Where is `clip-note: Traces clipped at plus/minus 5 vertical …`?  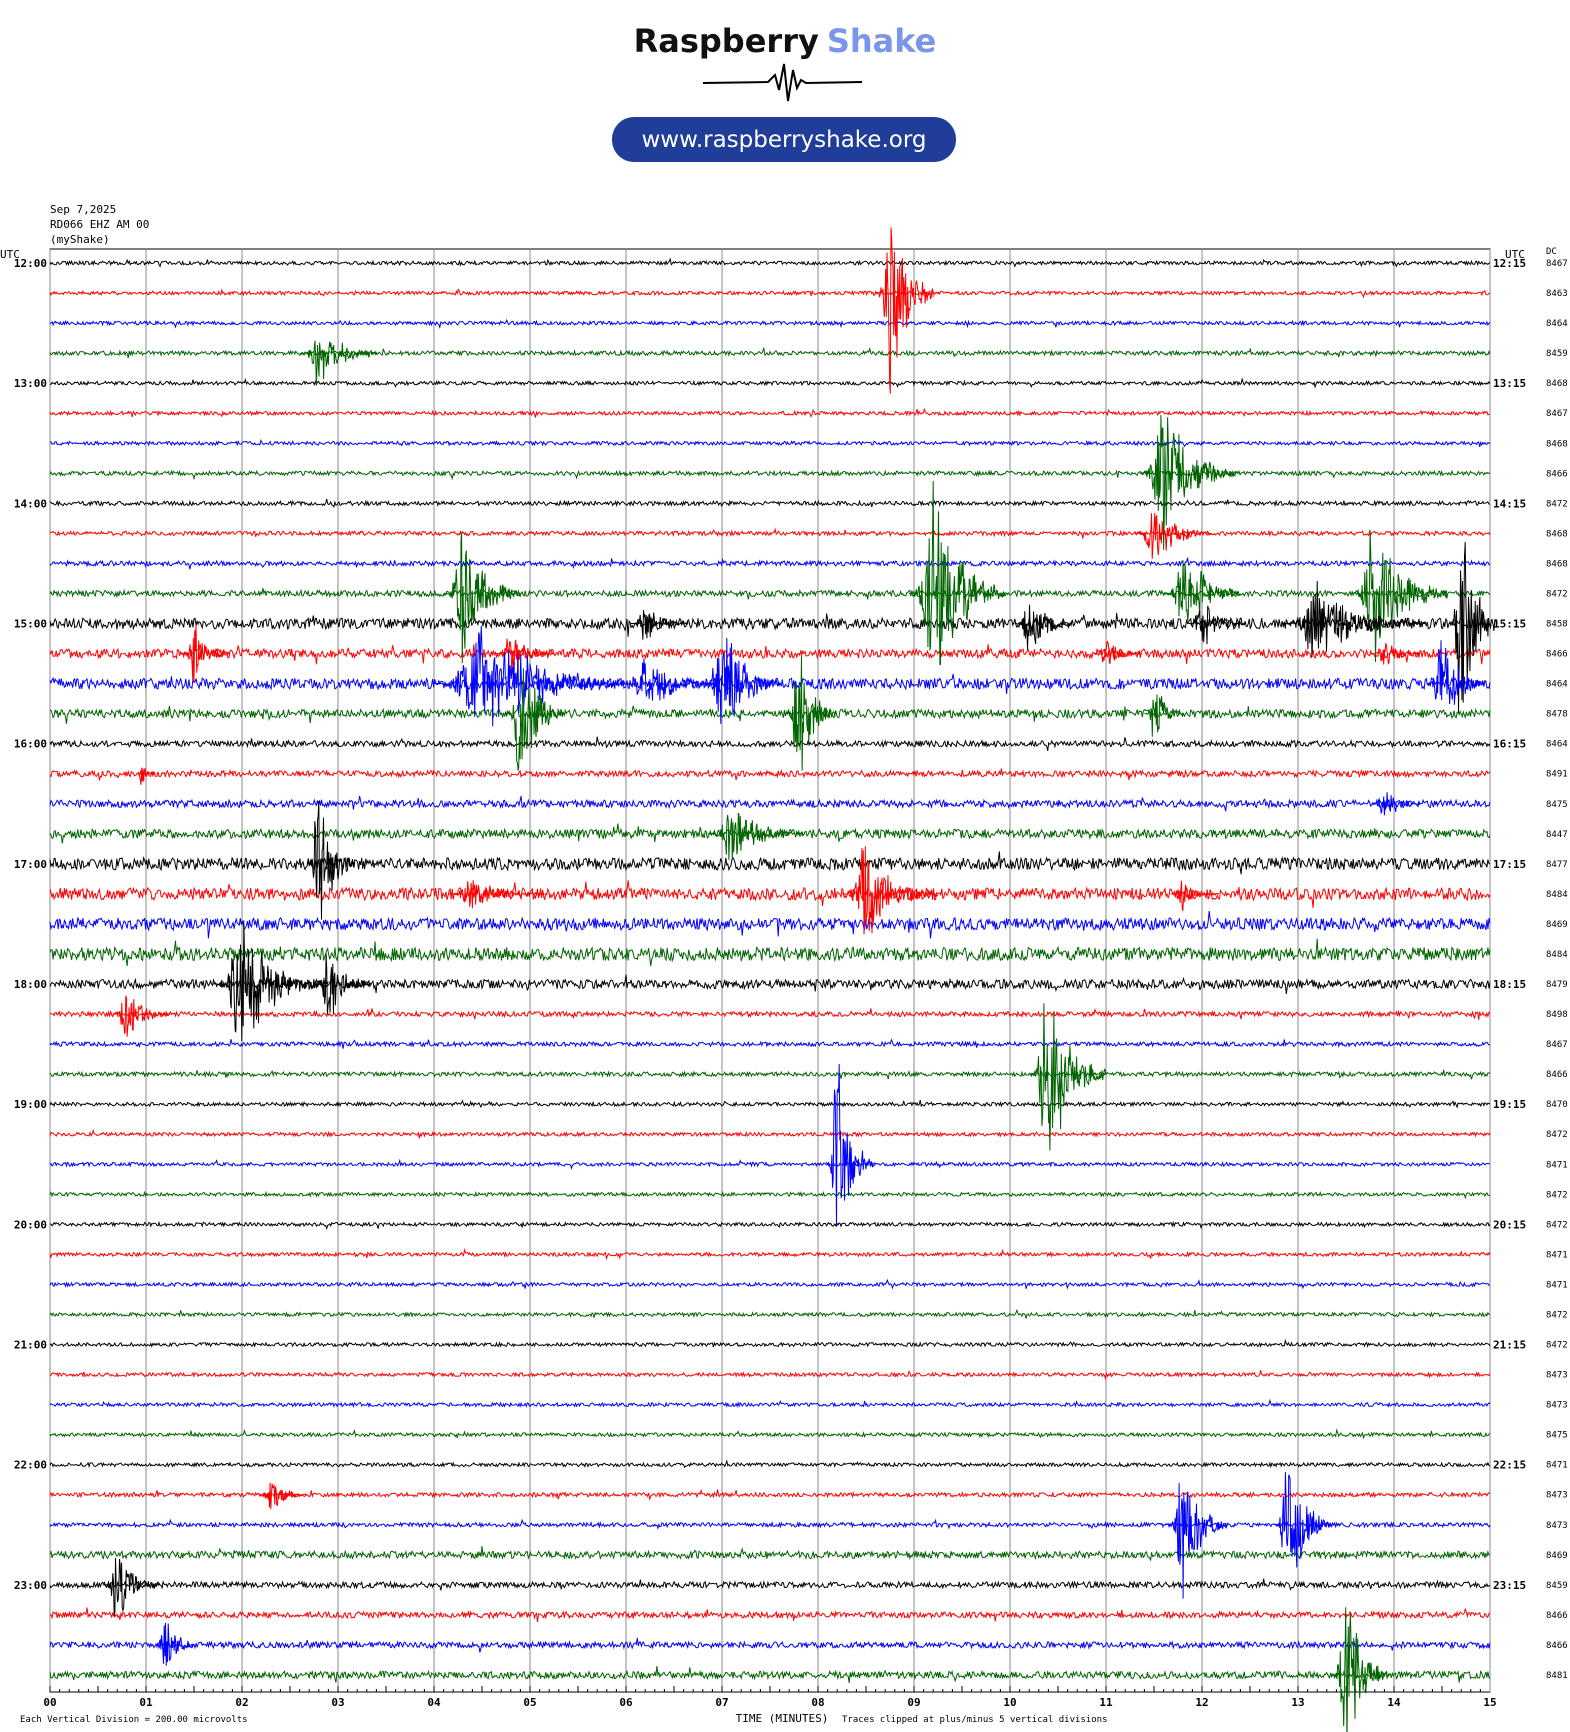
clip-note: Traces clipped at plus/minus 5 vertical … is located at coordinates (975, 1720).